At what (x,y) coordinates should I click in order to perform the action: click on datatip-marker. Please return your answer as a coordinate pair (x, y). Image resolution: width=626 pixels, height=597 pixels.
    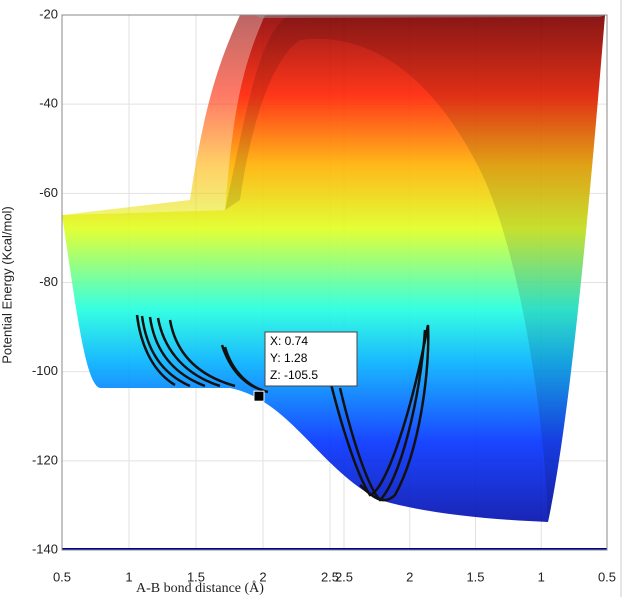
    Looking at the image, I should click on (259, 396).